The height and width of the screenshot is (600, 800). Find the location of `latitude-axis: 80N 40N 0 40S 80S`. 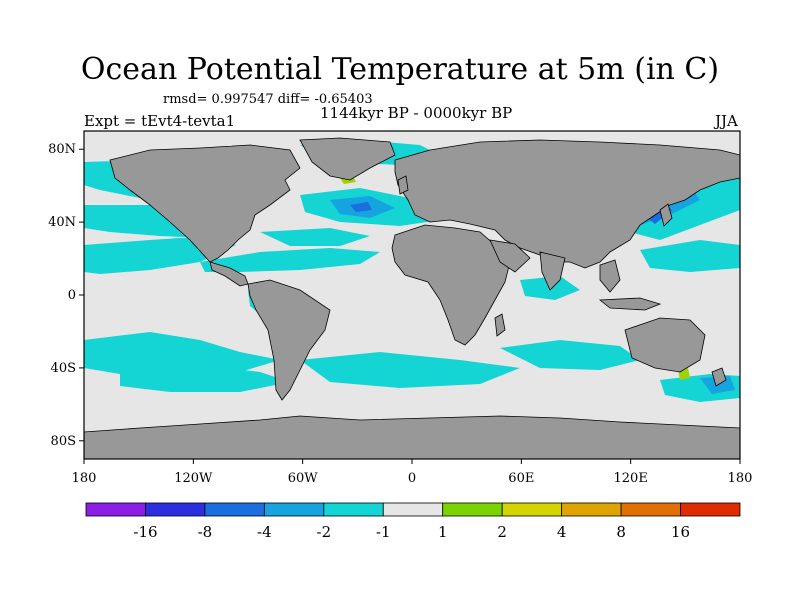

latitude-axis: 80N 40N 0 40S 80S is located at coordinates (66, 295).